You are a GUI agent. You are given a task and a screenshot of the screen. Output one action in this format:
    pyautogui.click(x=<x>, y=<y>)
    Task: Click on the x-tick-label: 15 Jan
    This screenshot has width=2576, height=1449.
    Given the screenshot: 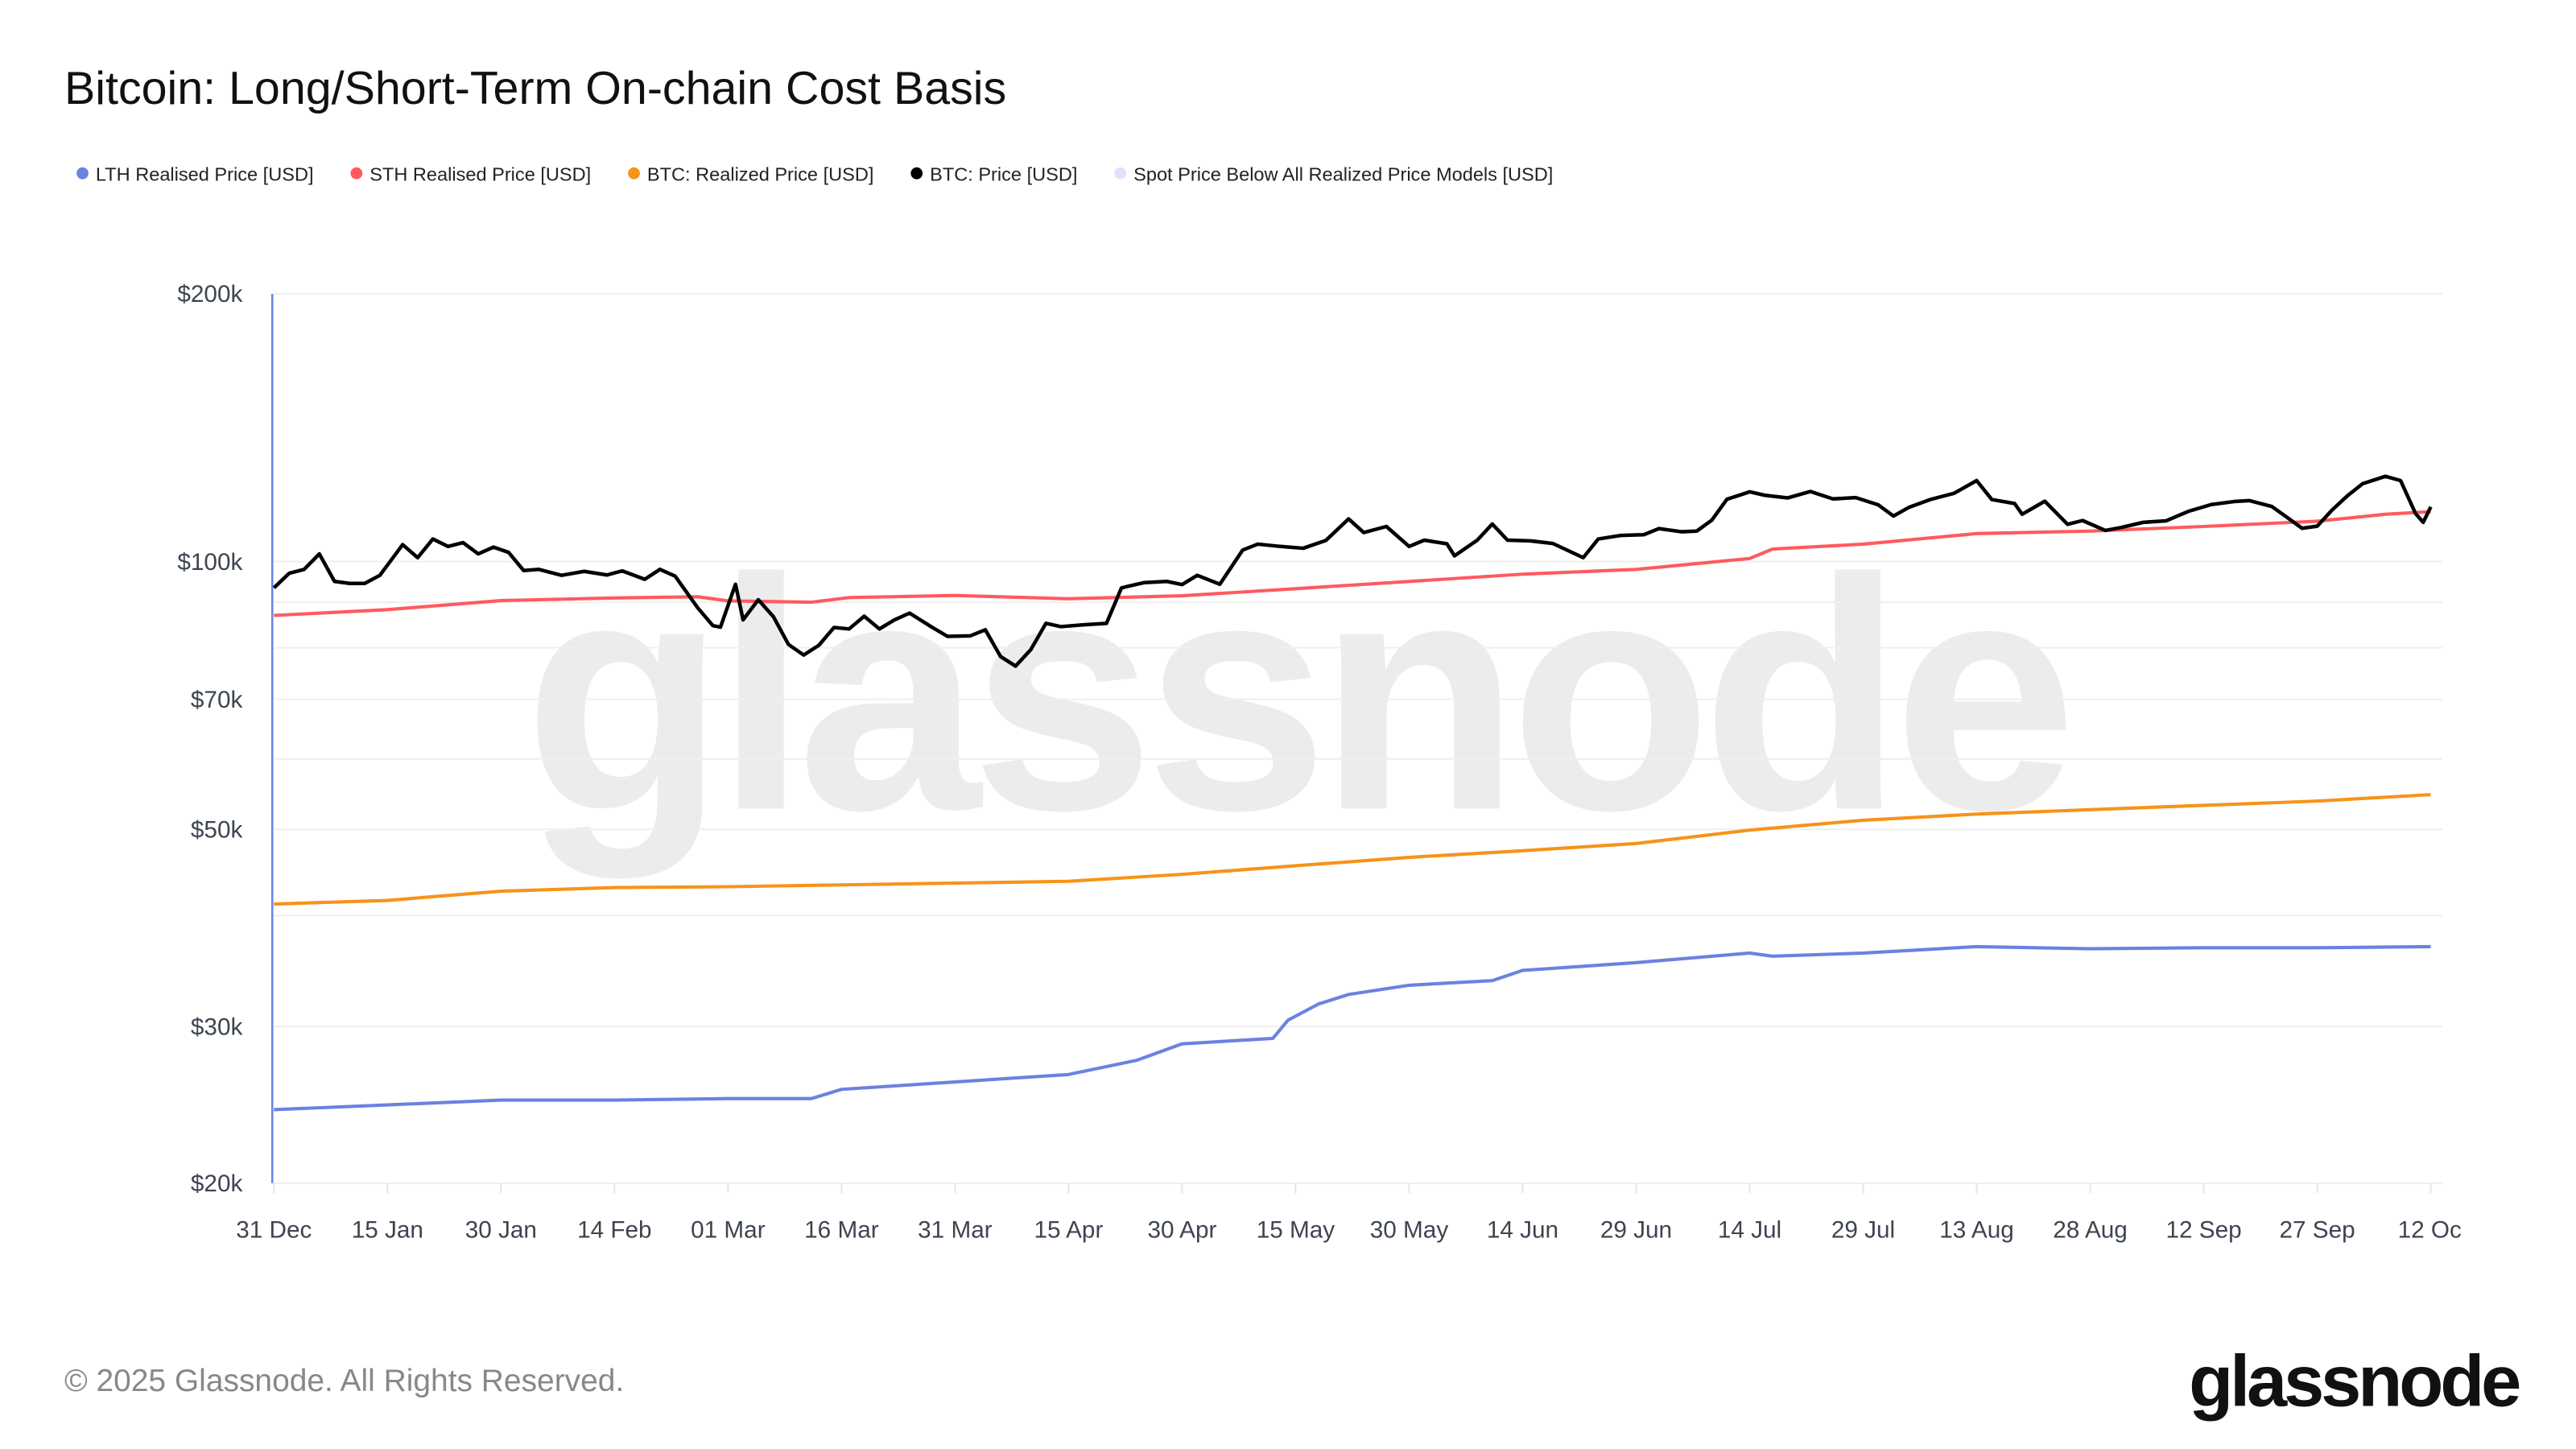 What is the action you would take?
    pyautogui.click(x=387, y=1230)
    